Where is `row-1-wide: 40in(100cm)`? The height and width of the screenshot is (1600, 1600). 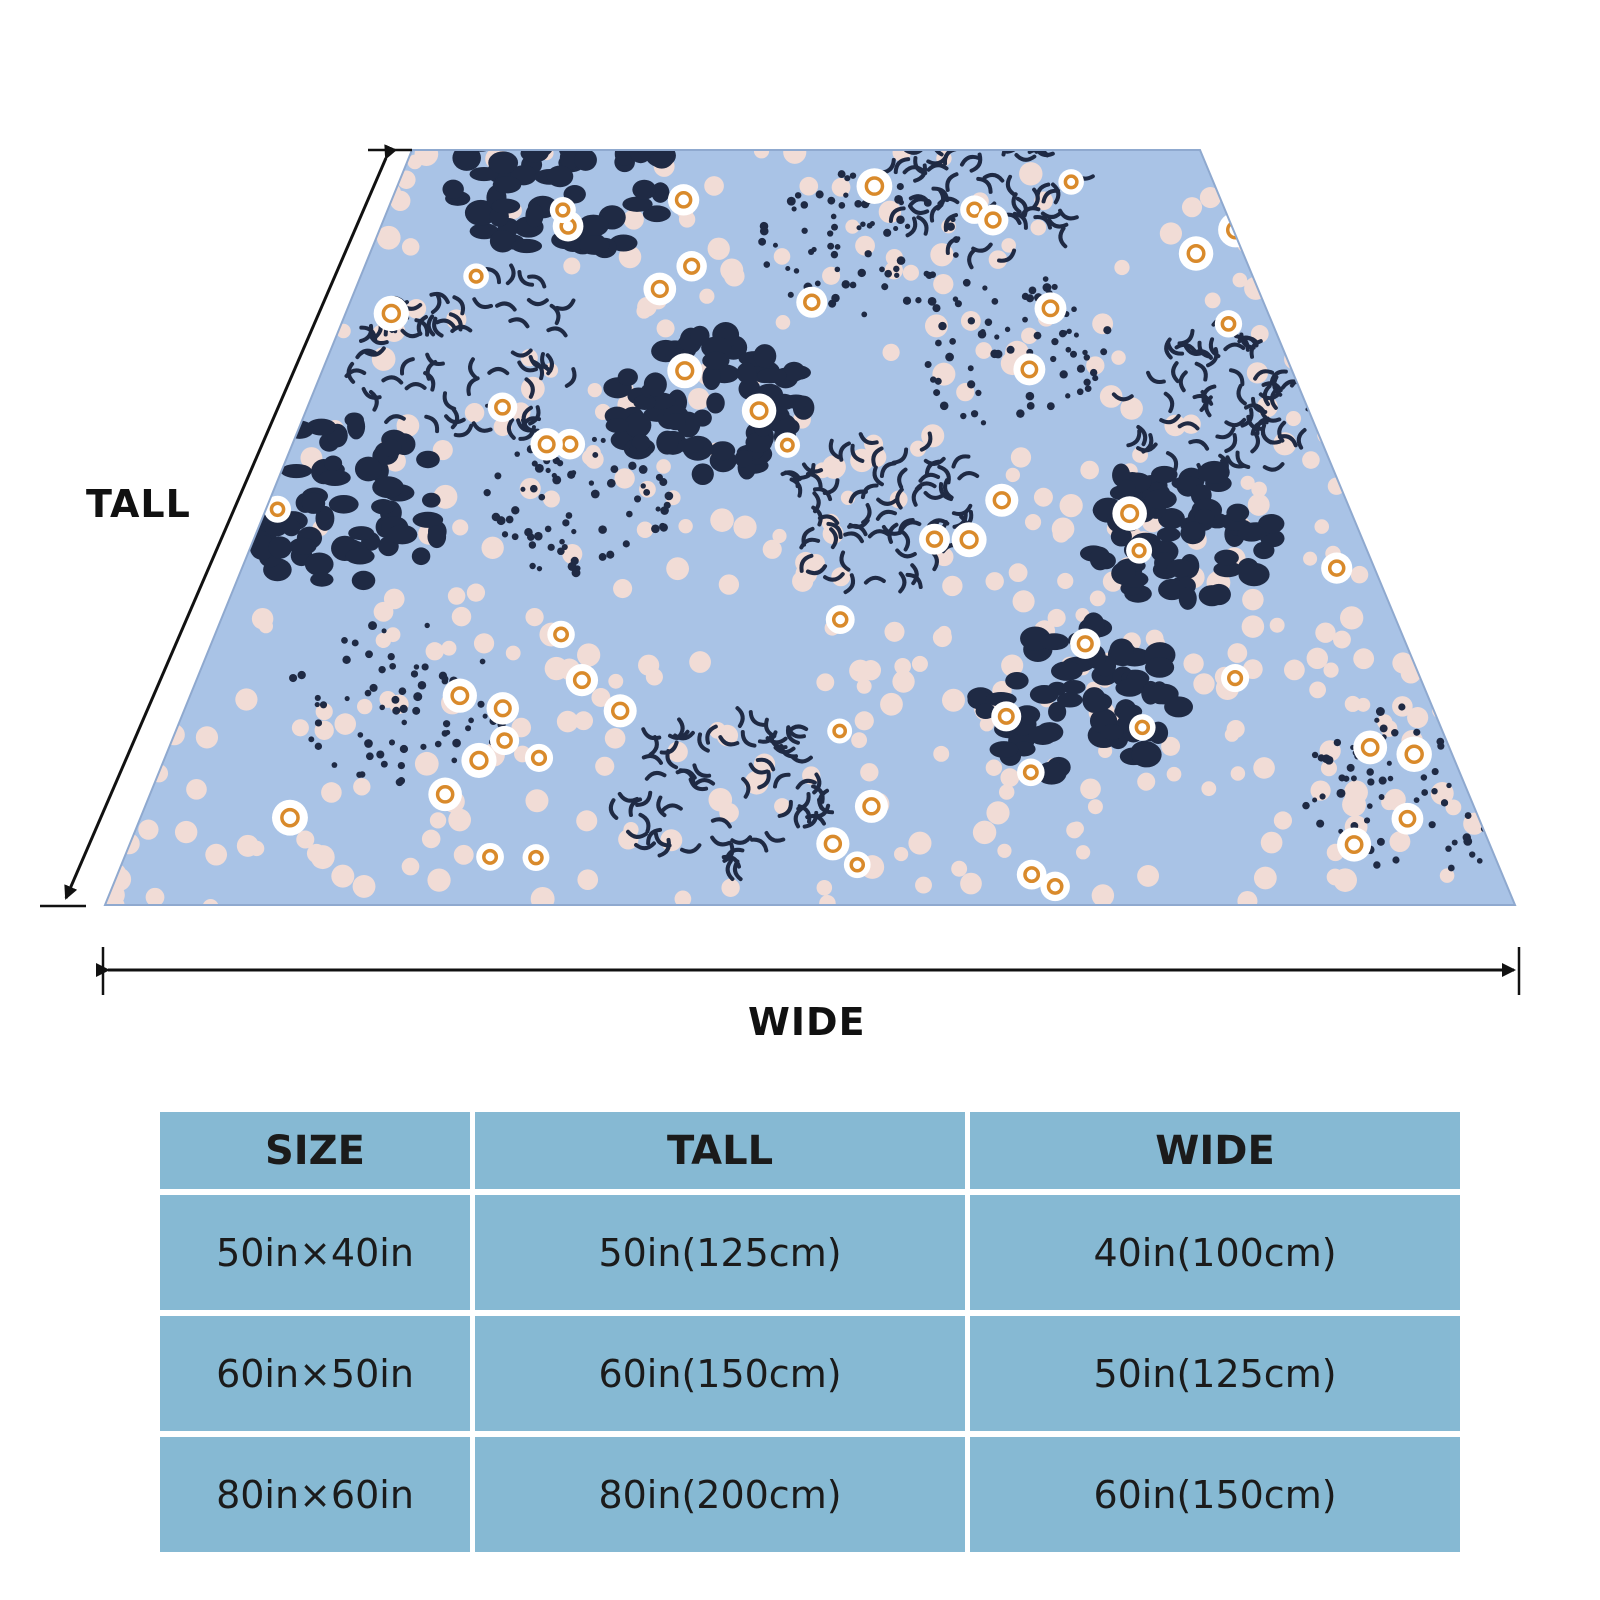 row-1-wide: 40in(100cm) is located at coordinates (1215, 1252).